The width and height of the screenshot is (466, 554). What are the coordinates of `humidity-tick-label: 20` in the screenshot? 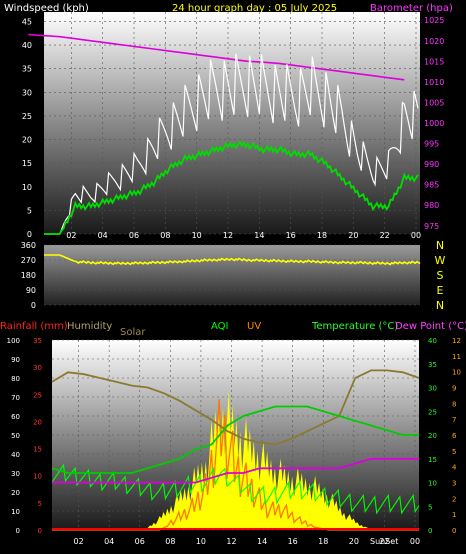 It's located at (15, 493).